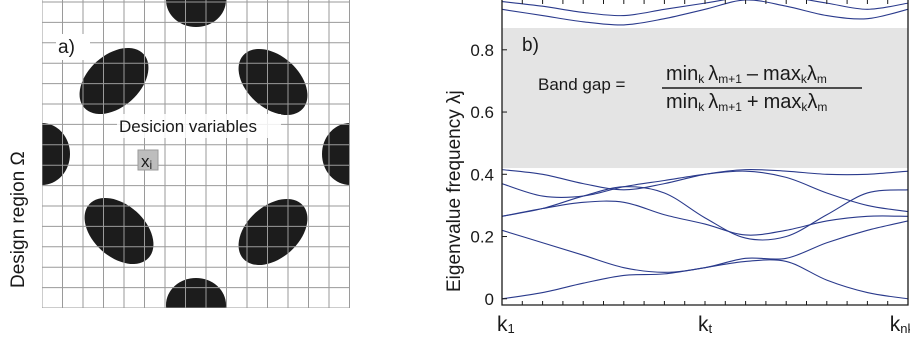 Image resolution: width=910 pixels, height=339 pixels. I want to click on x-tick-label: kt, so click(705, 324).